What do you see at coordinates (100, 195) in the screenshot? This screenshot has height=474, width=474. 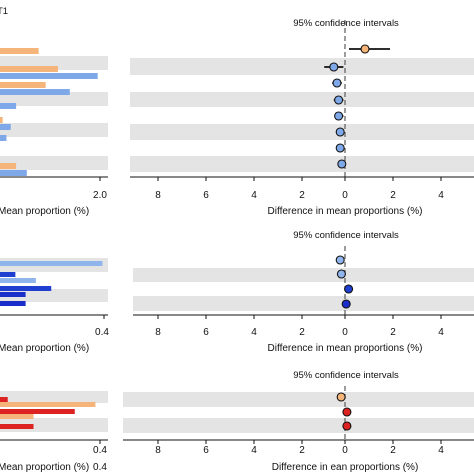 I see `tick-label: 2.0` at bounding box center [100, 195].